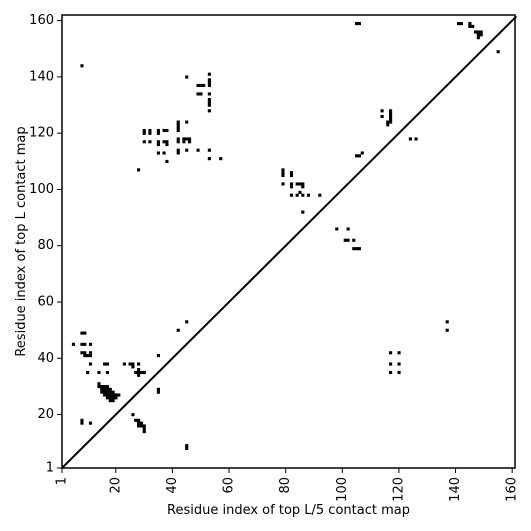  What do you see at coordinates (45, 301) in the screenshot?
I see `y-tick-label: 60` at bounding box center [45, 301].